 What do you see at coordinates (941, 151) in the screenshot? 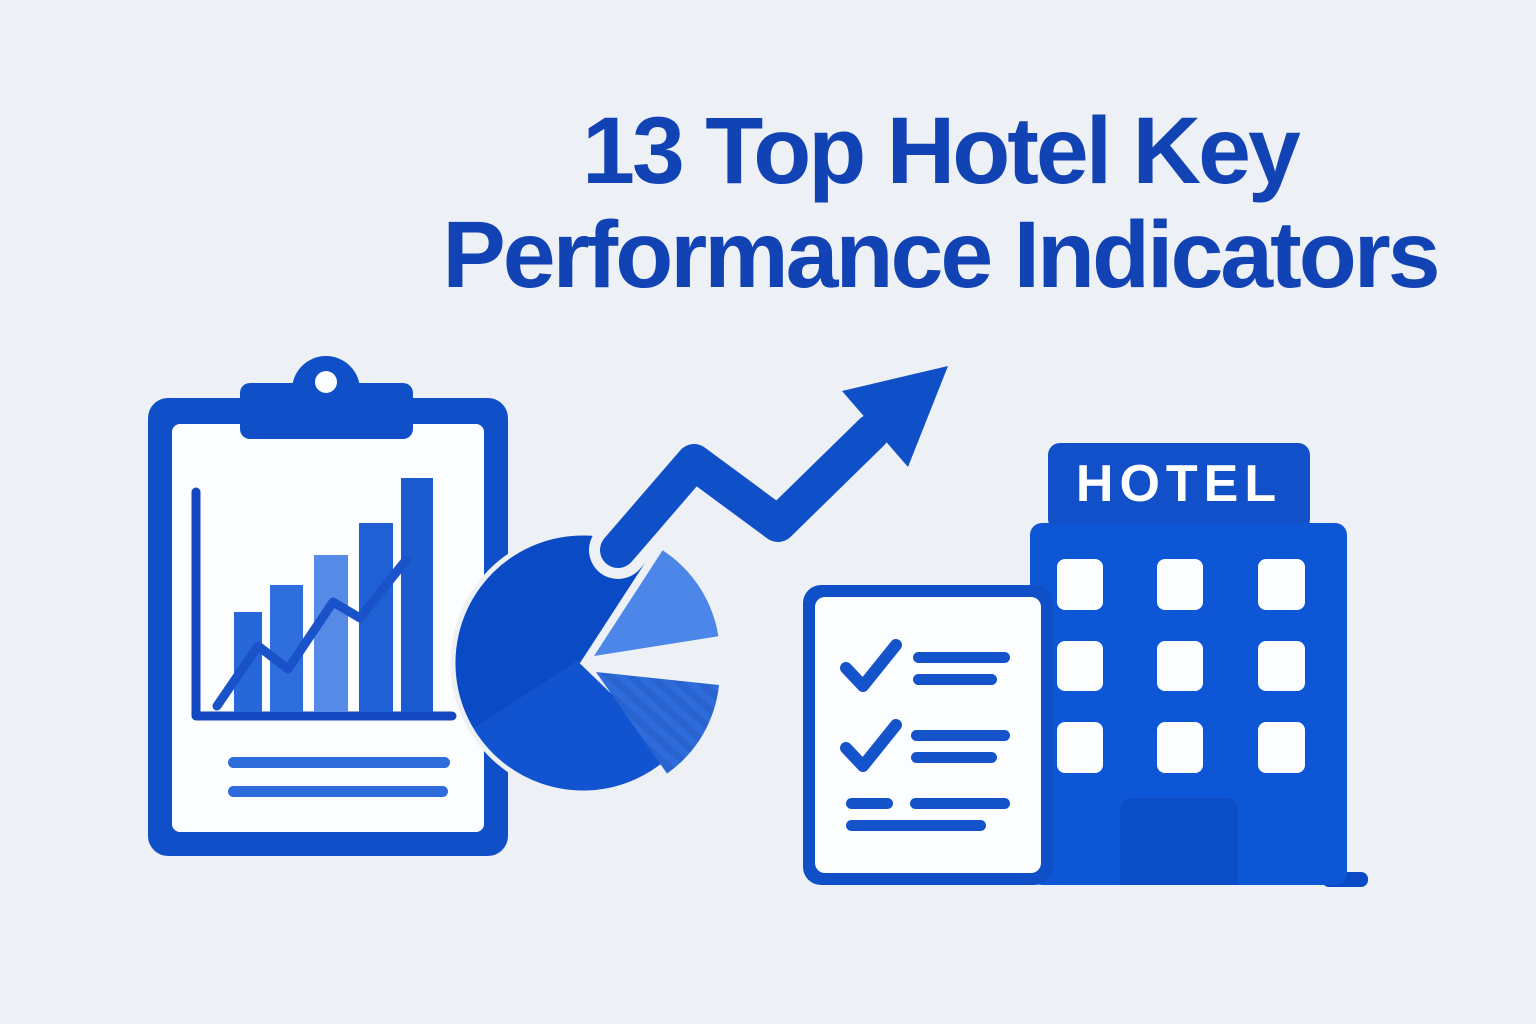
I see `title-line-1: 13 Top Hotel Key` at bounding box center [941, 151].